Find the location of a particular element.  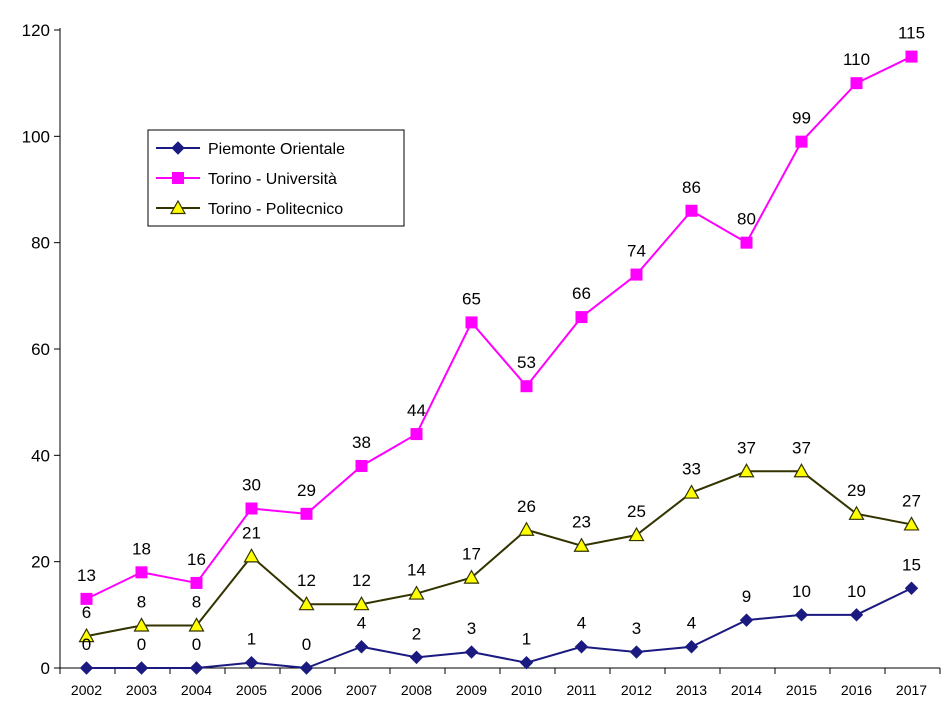

legend-label: Torino - Università is located at coordinates (272, 179).